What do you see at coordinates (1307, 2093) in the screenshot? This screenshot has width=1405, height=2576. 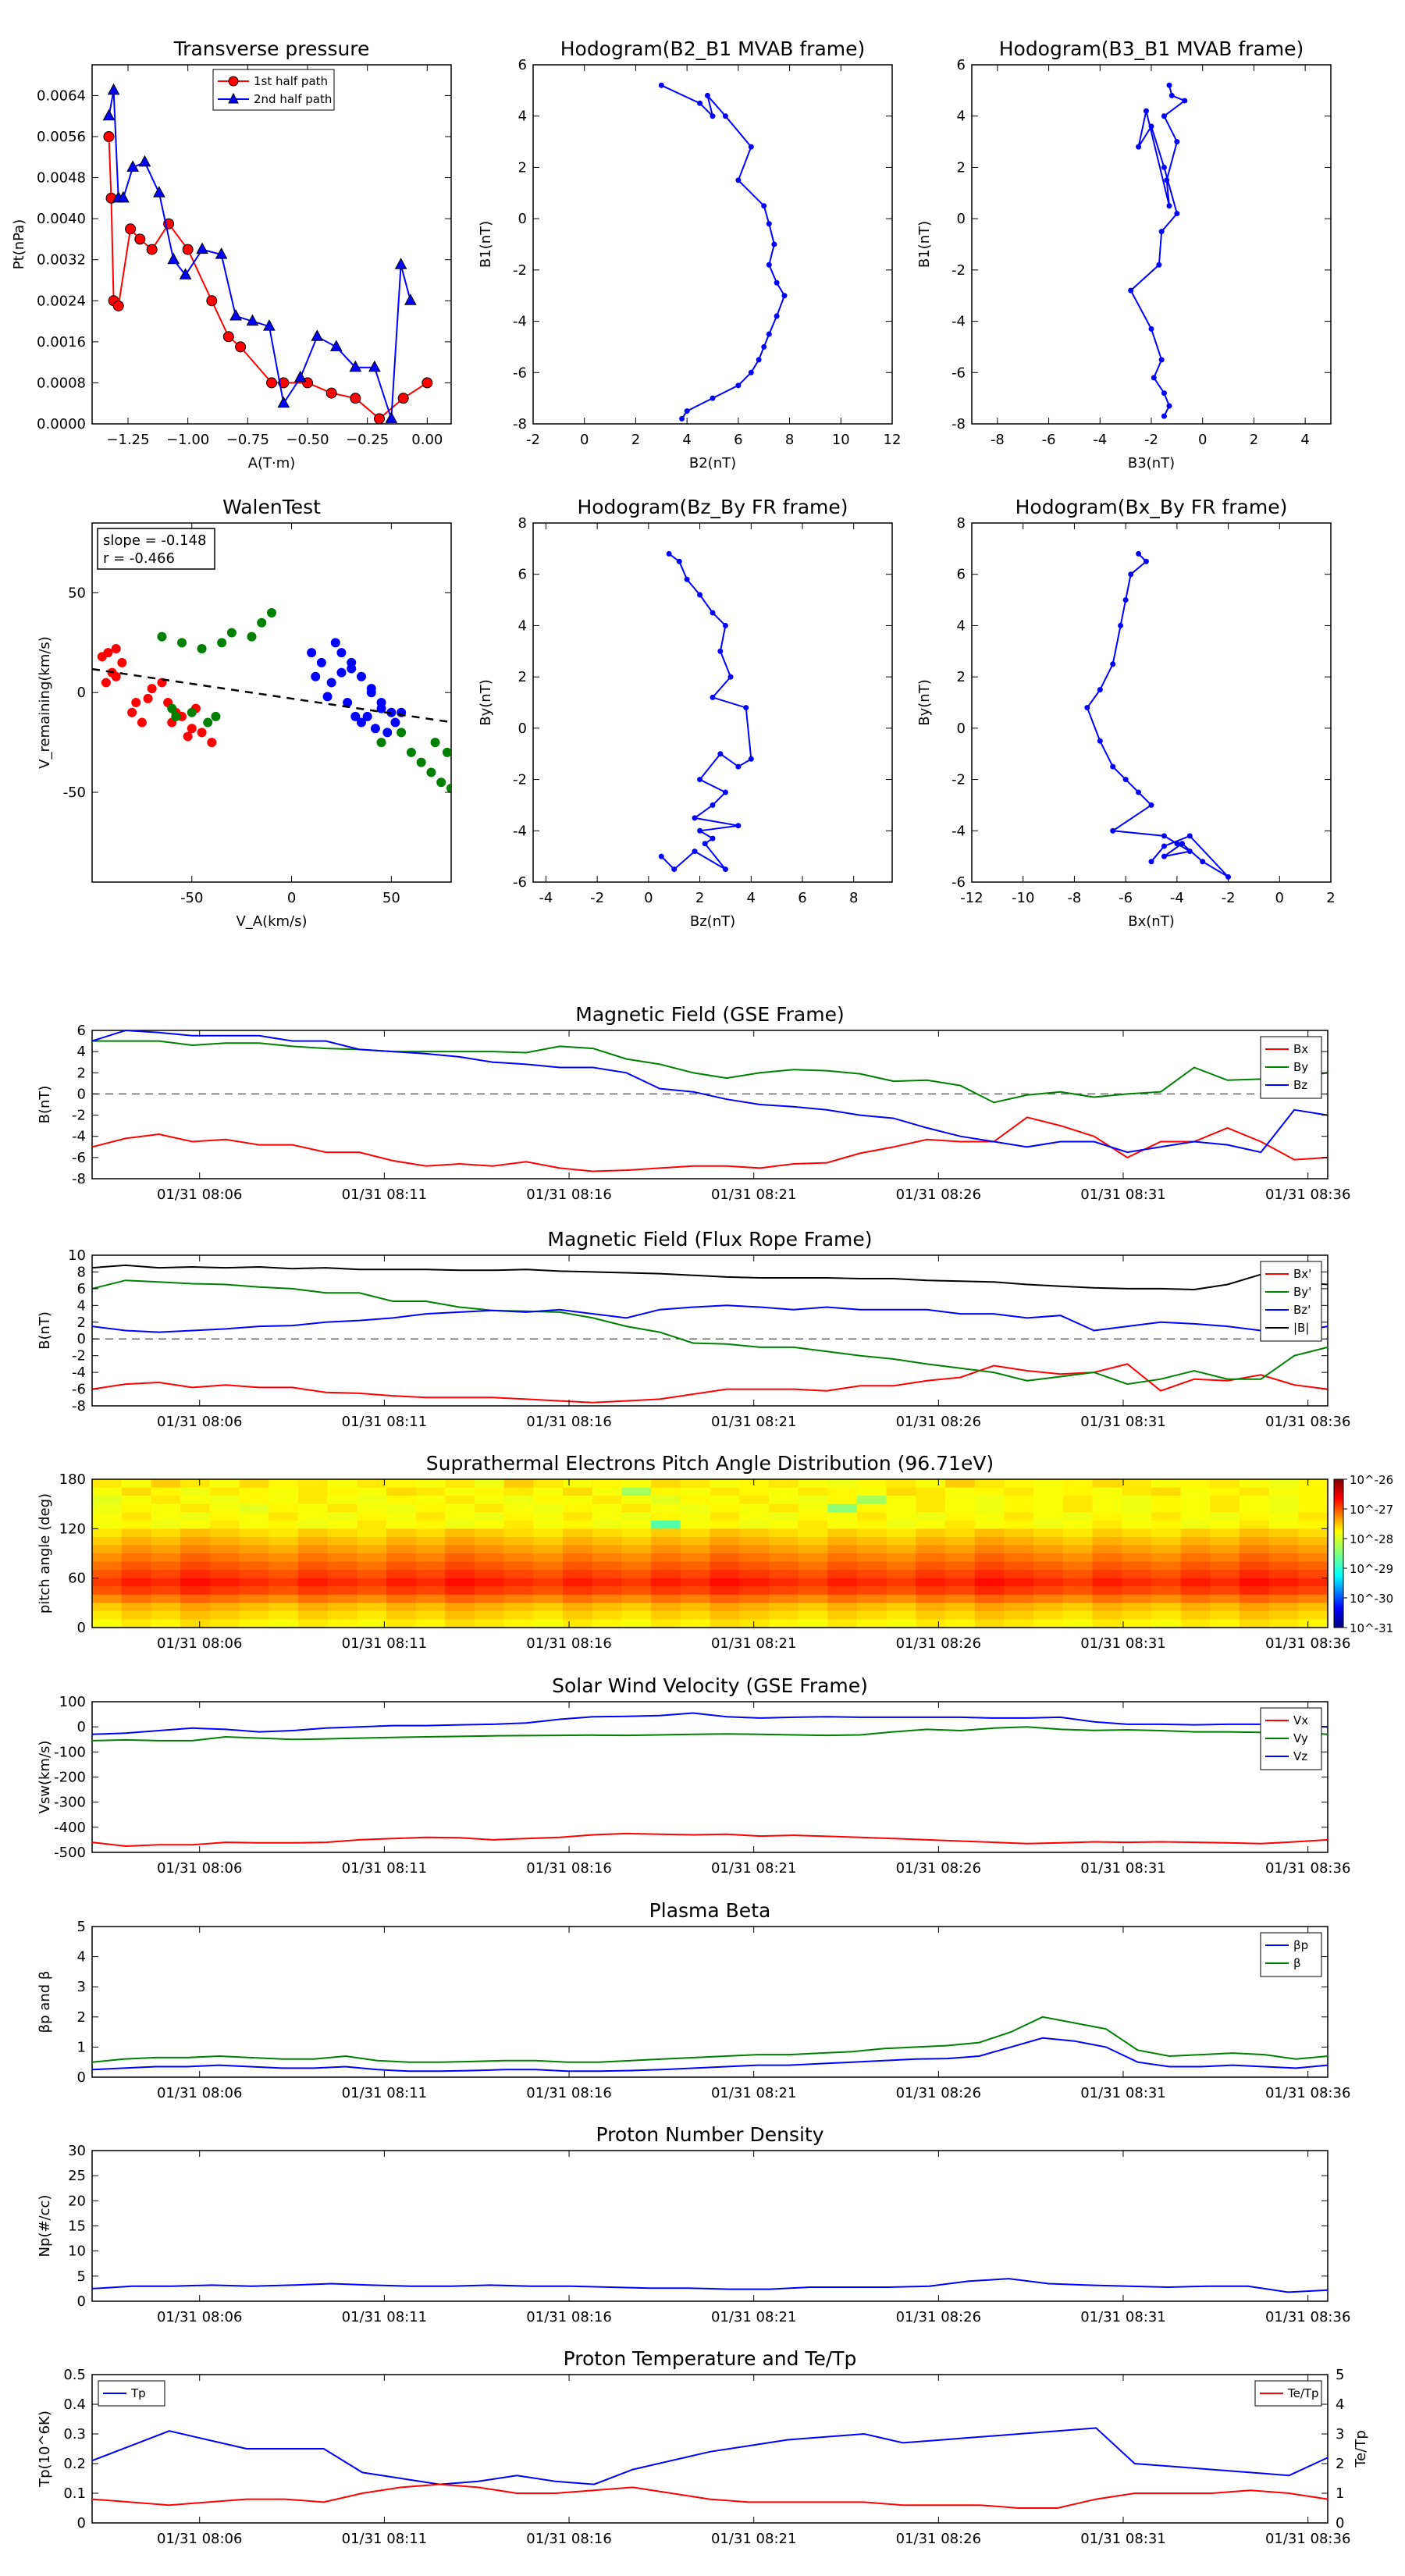 I see `time-tick-label: 01/31 08:36` at bounding box center [1307, 2093].